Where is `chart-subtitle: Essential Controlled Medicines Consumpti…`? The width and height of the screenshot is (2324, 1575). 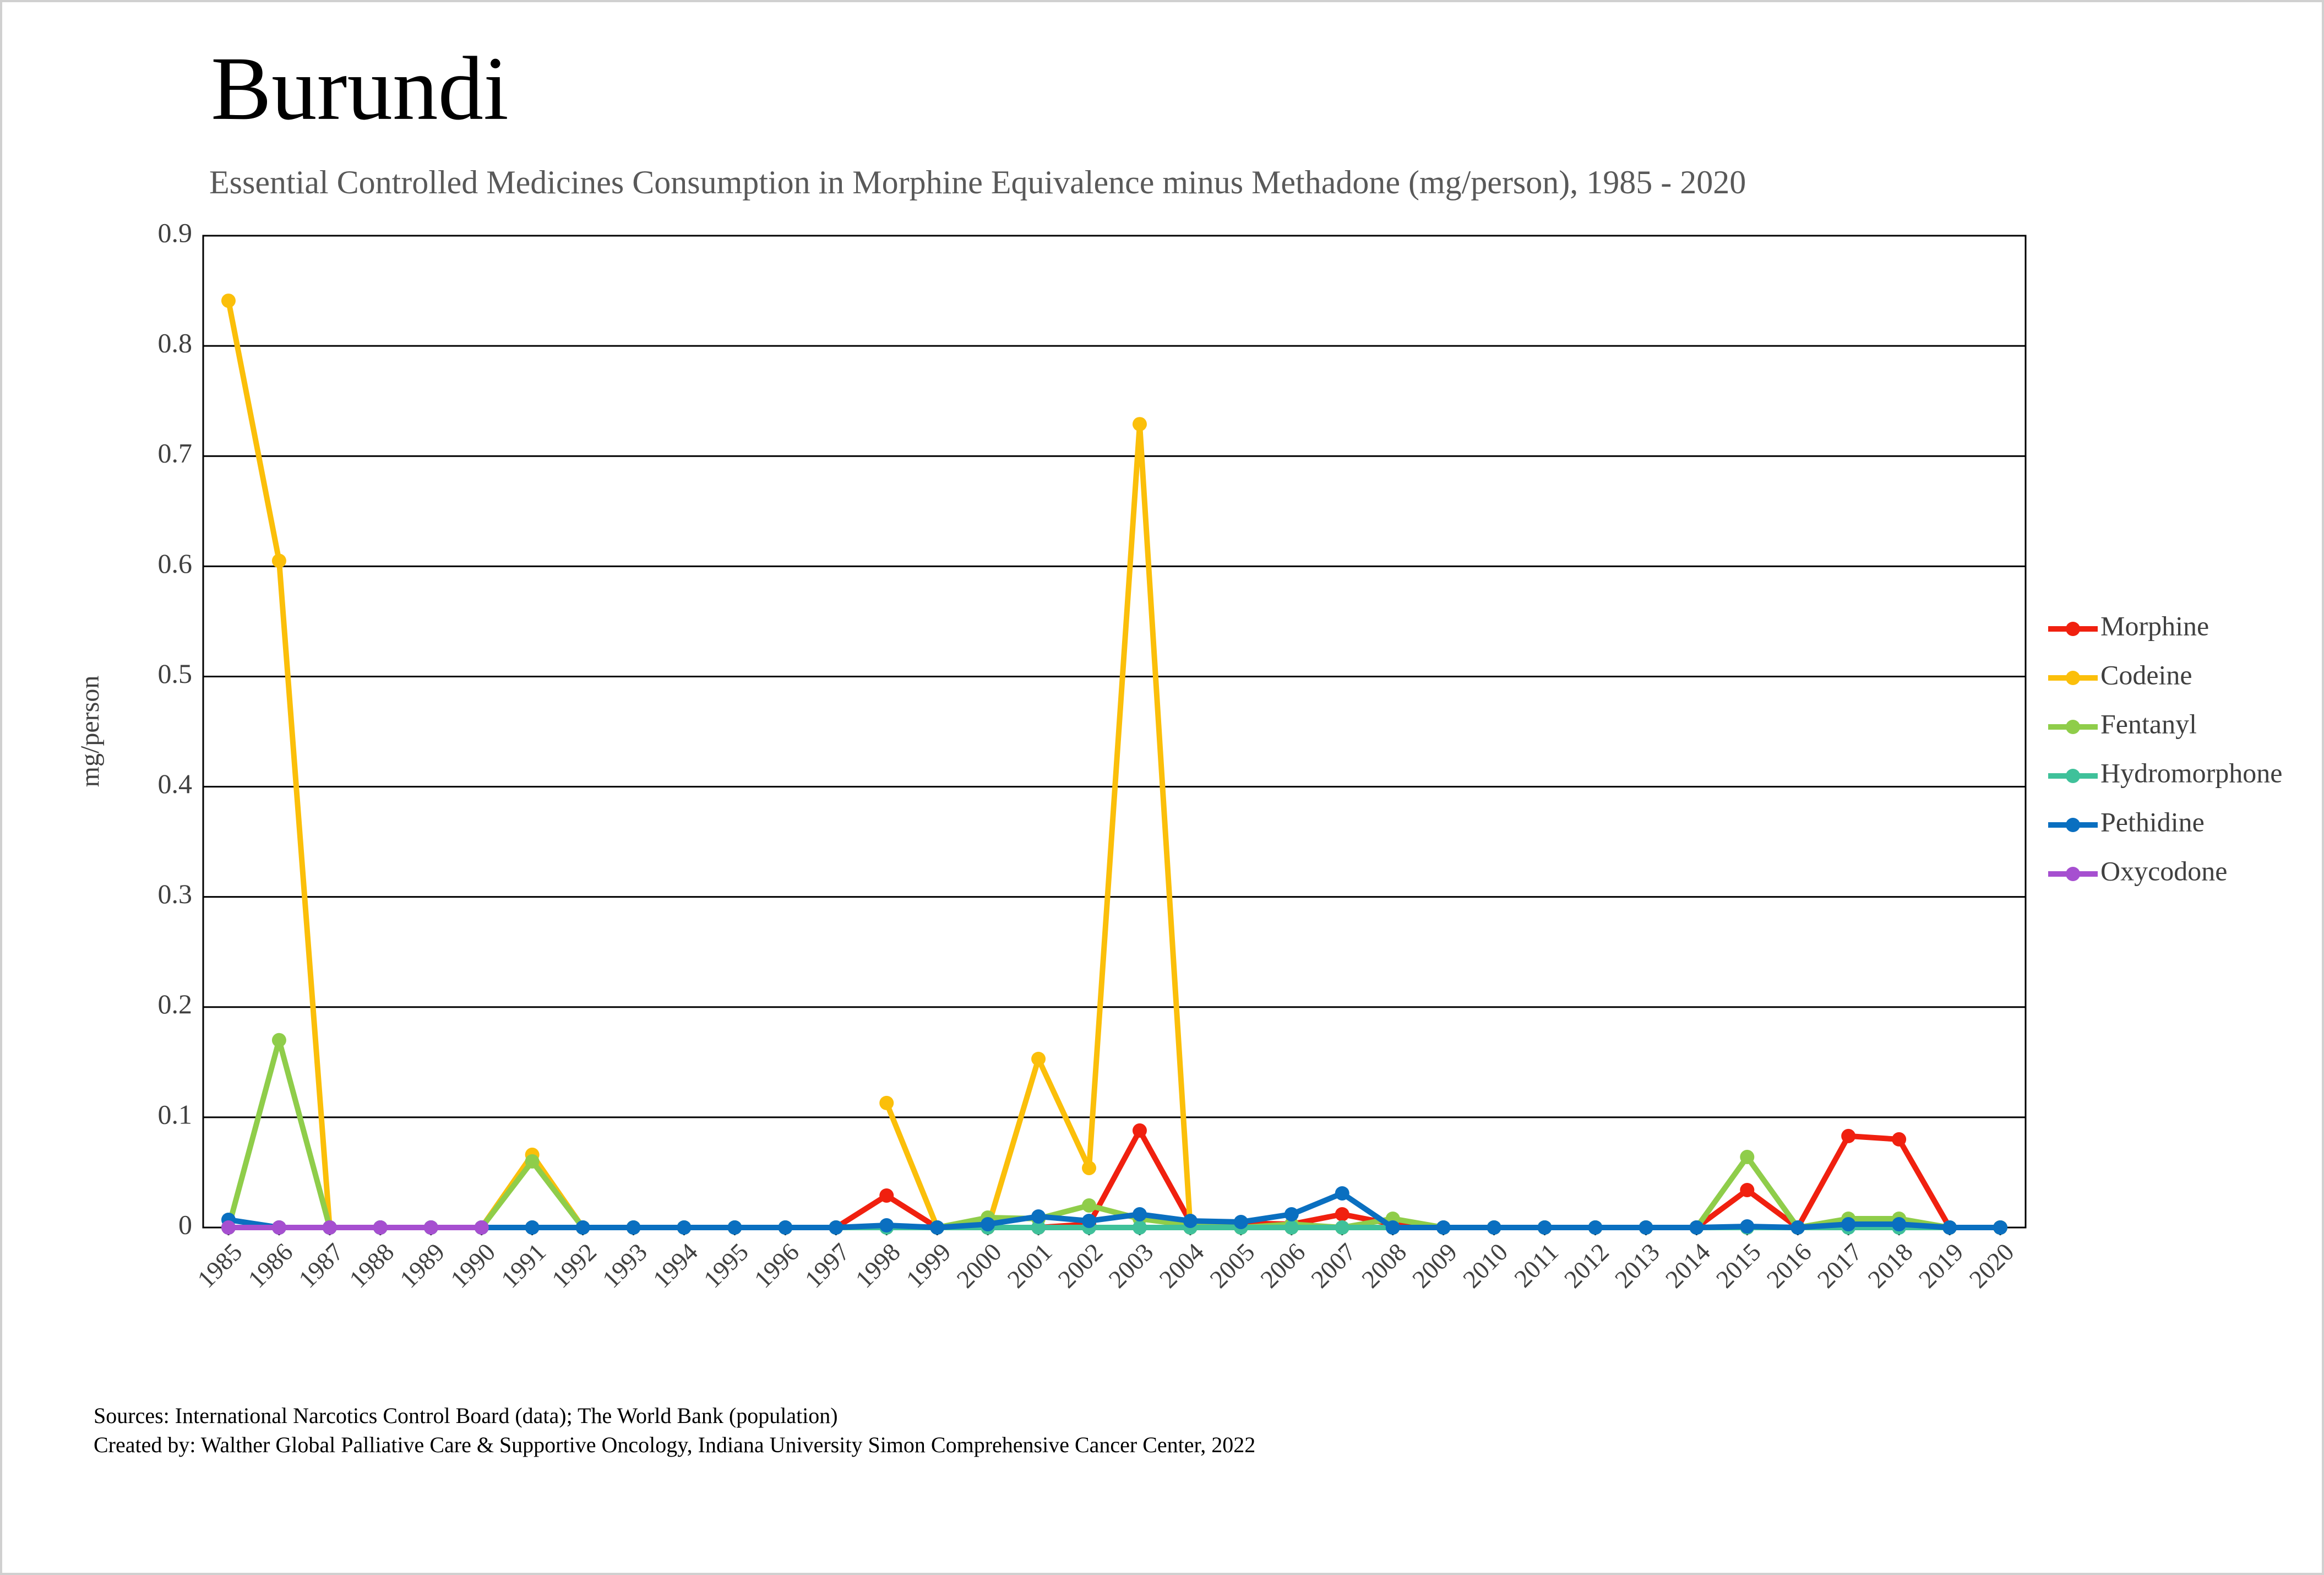
chart-subtitle: Essential Controlled Medicines Consumpti… is located at coordinates (978, 182).